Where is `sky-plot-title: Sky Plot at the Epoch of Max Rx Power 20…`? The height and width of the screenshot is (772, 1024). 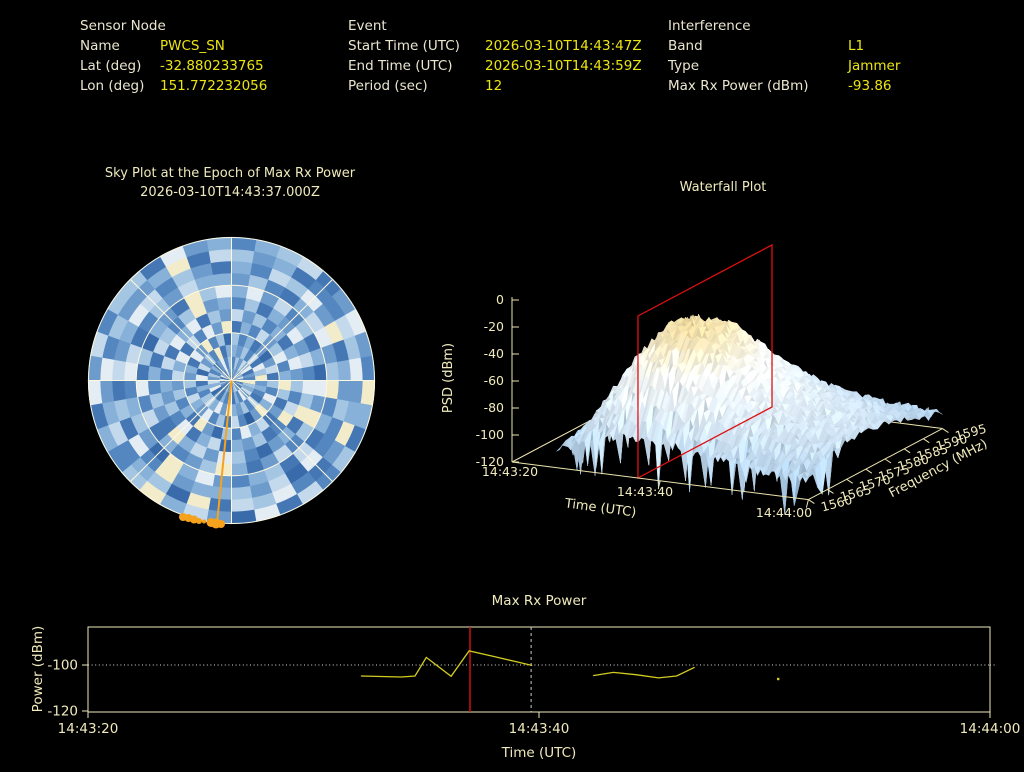
sky-plot-title: Sky Plot at the Epoch of Max Rx Power 20… is located at coordinates (230, 183).